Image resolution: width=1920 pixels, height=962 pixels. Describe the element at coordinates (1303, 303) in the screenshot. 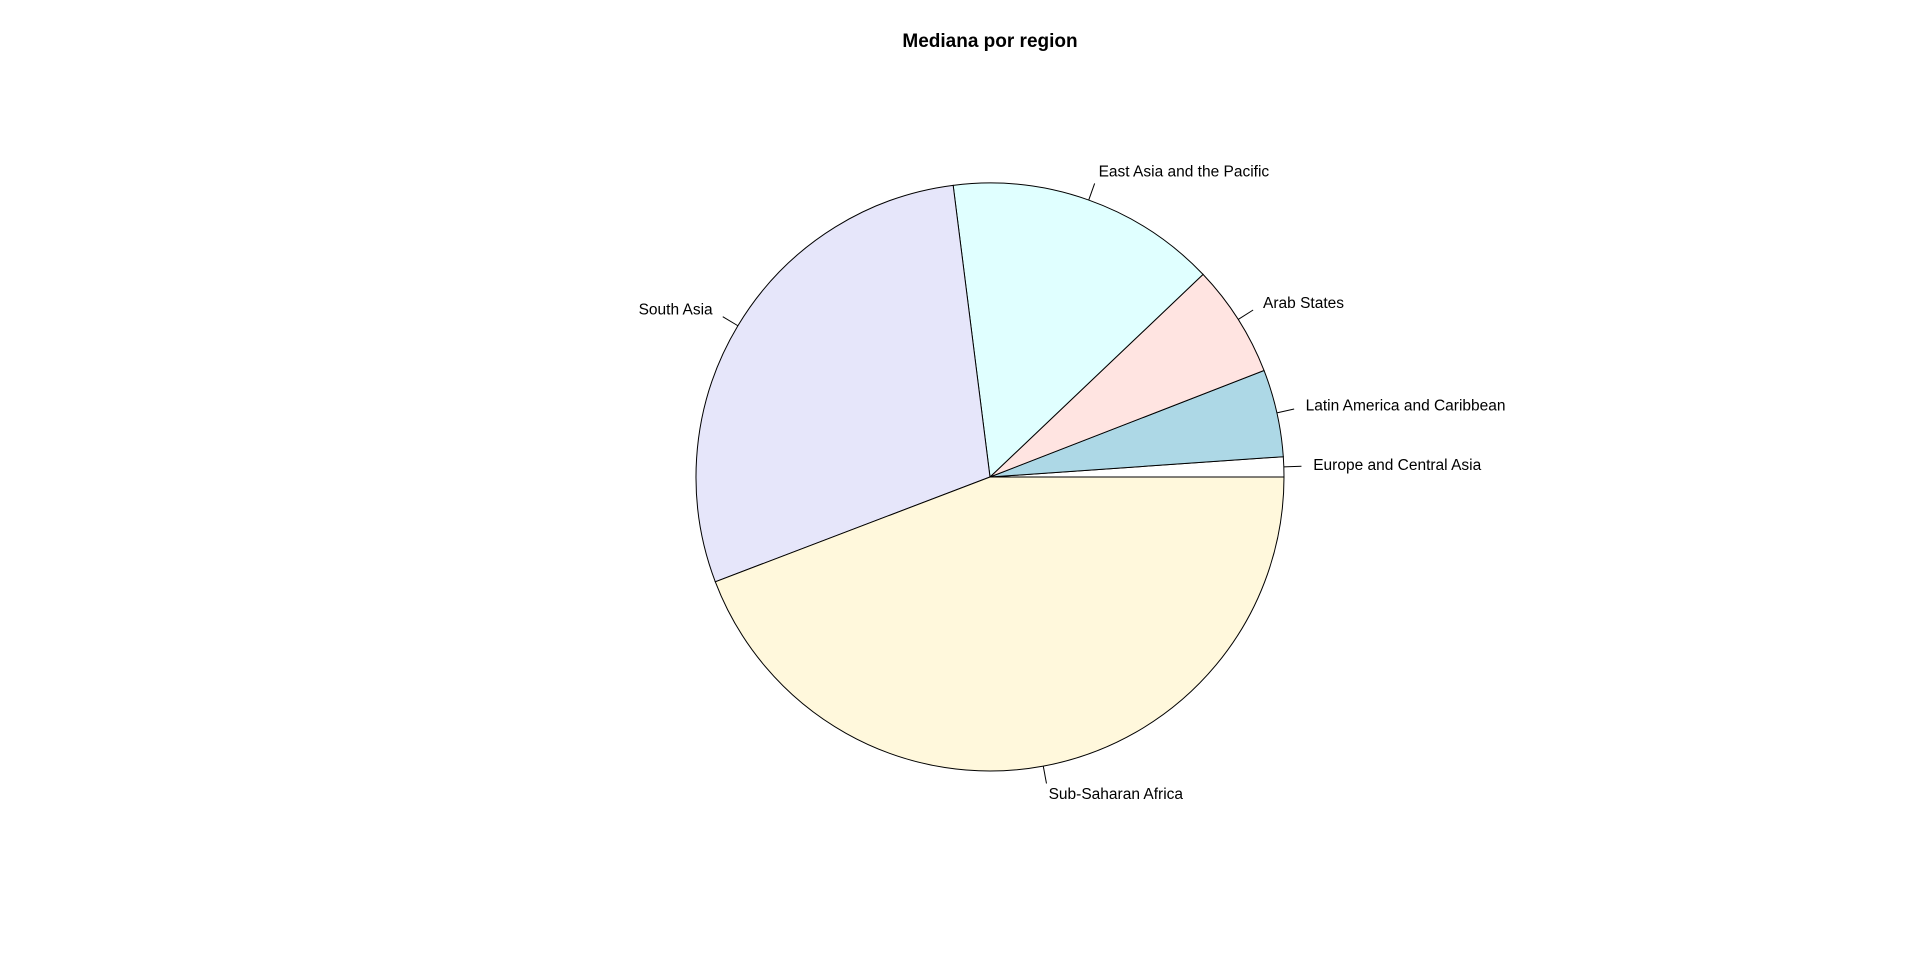

I see `pie-label-arab-states: Arab States` at that location.